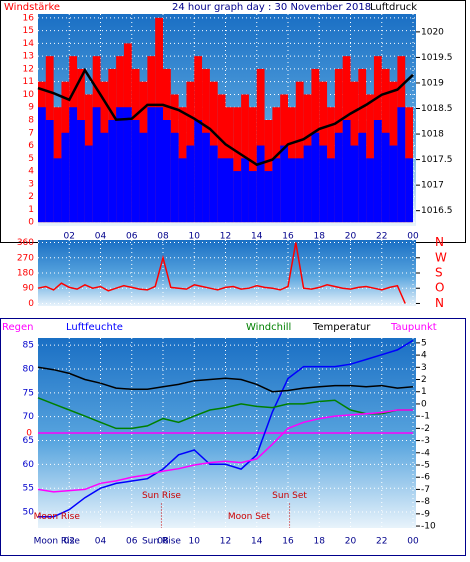 This screenshot has width=470, height=562. What do you see at coordinates (425, 453) in the screenshot?
I see `y2-tick-label: -4` at bounding box center [425, 453].